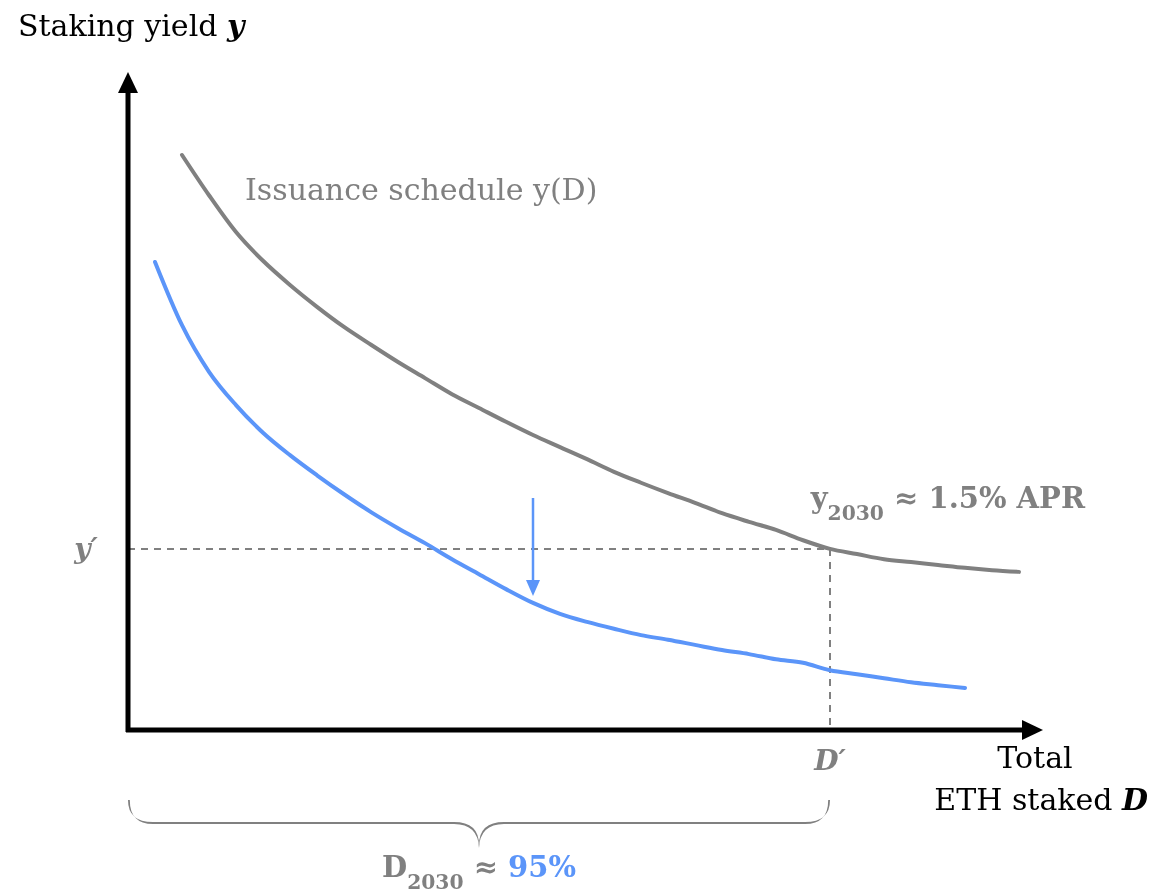 The height and width of the screenshot is (893, 1175). Describe the element at coordinates (479, 871) in the screenshot. I see `text: D$_{2030}$ ≈ 95%` at that location.